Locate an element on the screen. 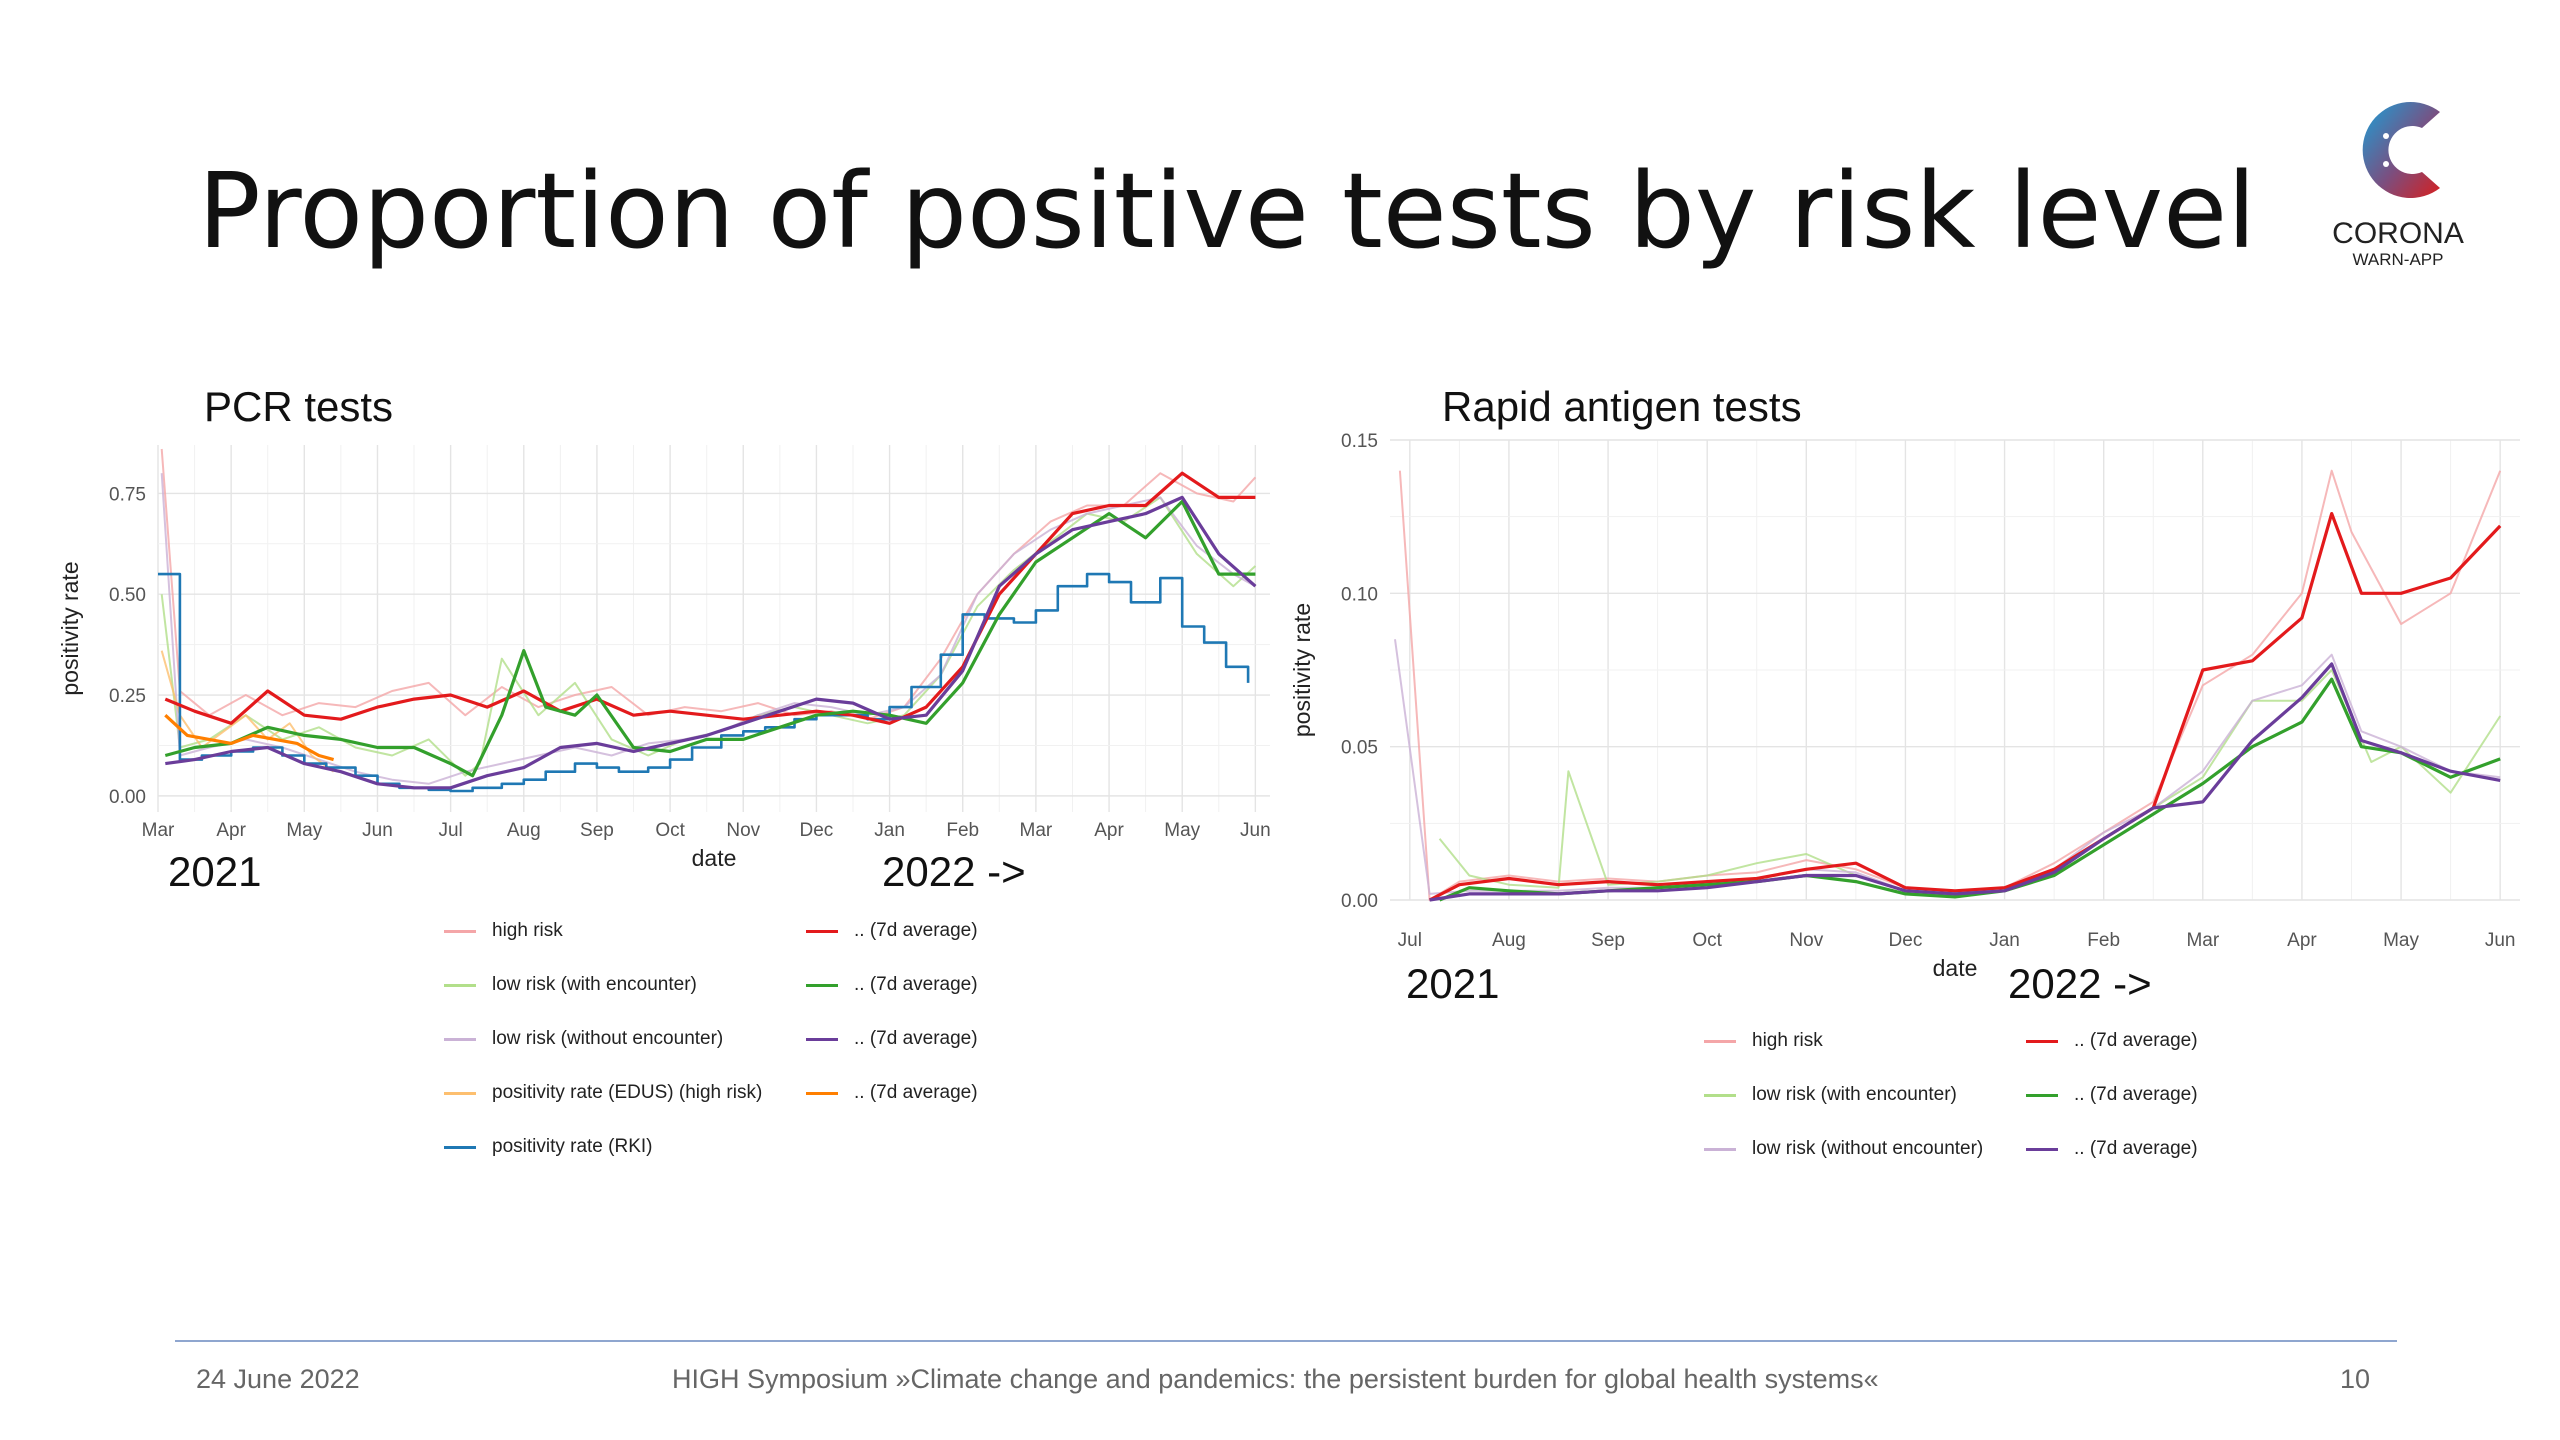  series-line-rki is located at coordinates (704, 682).